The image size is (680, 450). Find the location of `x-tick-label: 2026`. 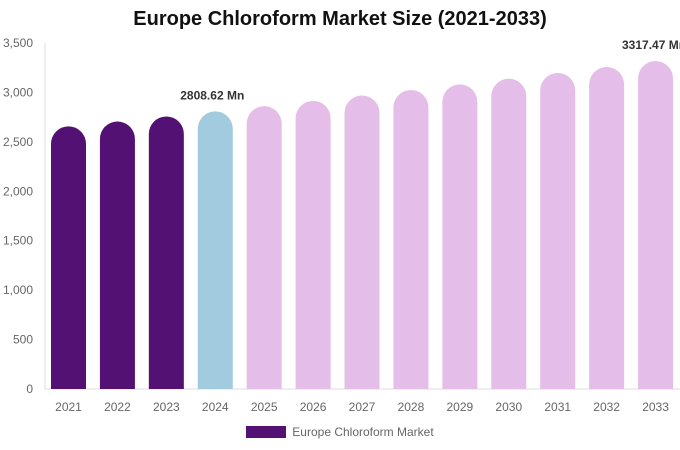

x-tick-label: 2026 is located at coordinates (313, 407).